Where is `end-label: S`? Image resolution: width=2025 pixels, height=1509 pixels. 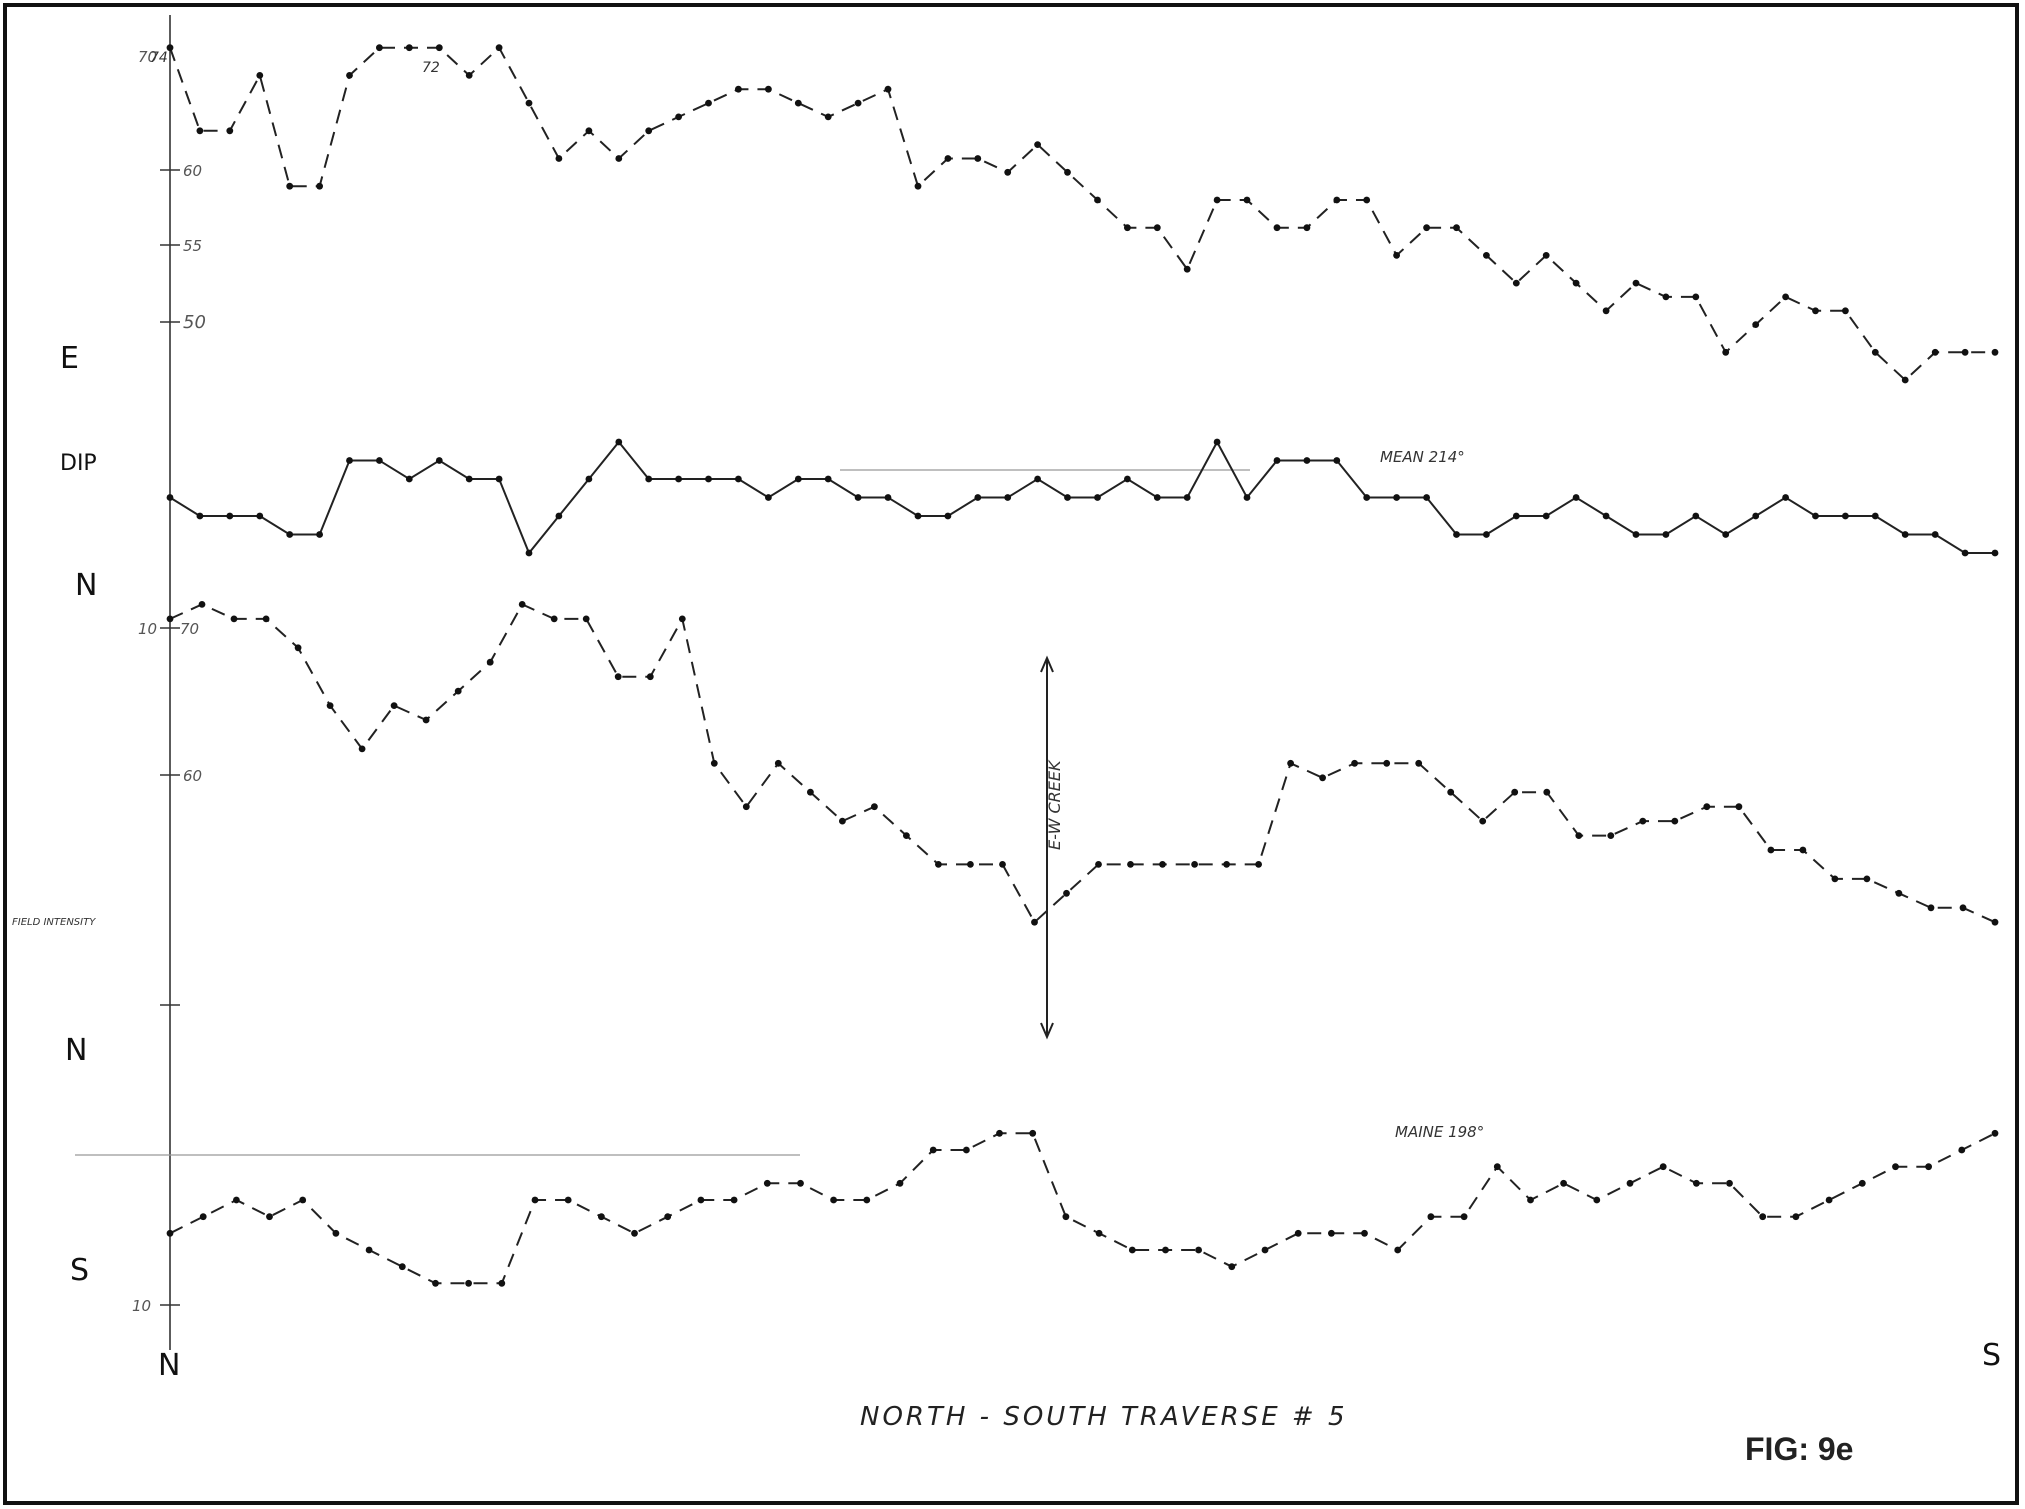
end-label: S is located at coordinates (1991, 1355).